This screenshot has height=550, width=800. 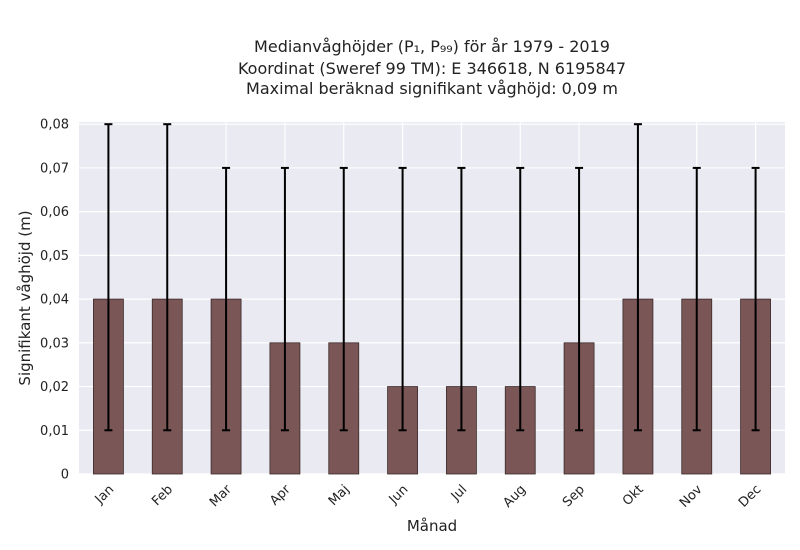 What do you see at coordinates (750, 496) in the screenshot?
I see `x-tick-label: Dec` at bounding box center [750, 496].